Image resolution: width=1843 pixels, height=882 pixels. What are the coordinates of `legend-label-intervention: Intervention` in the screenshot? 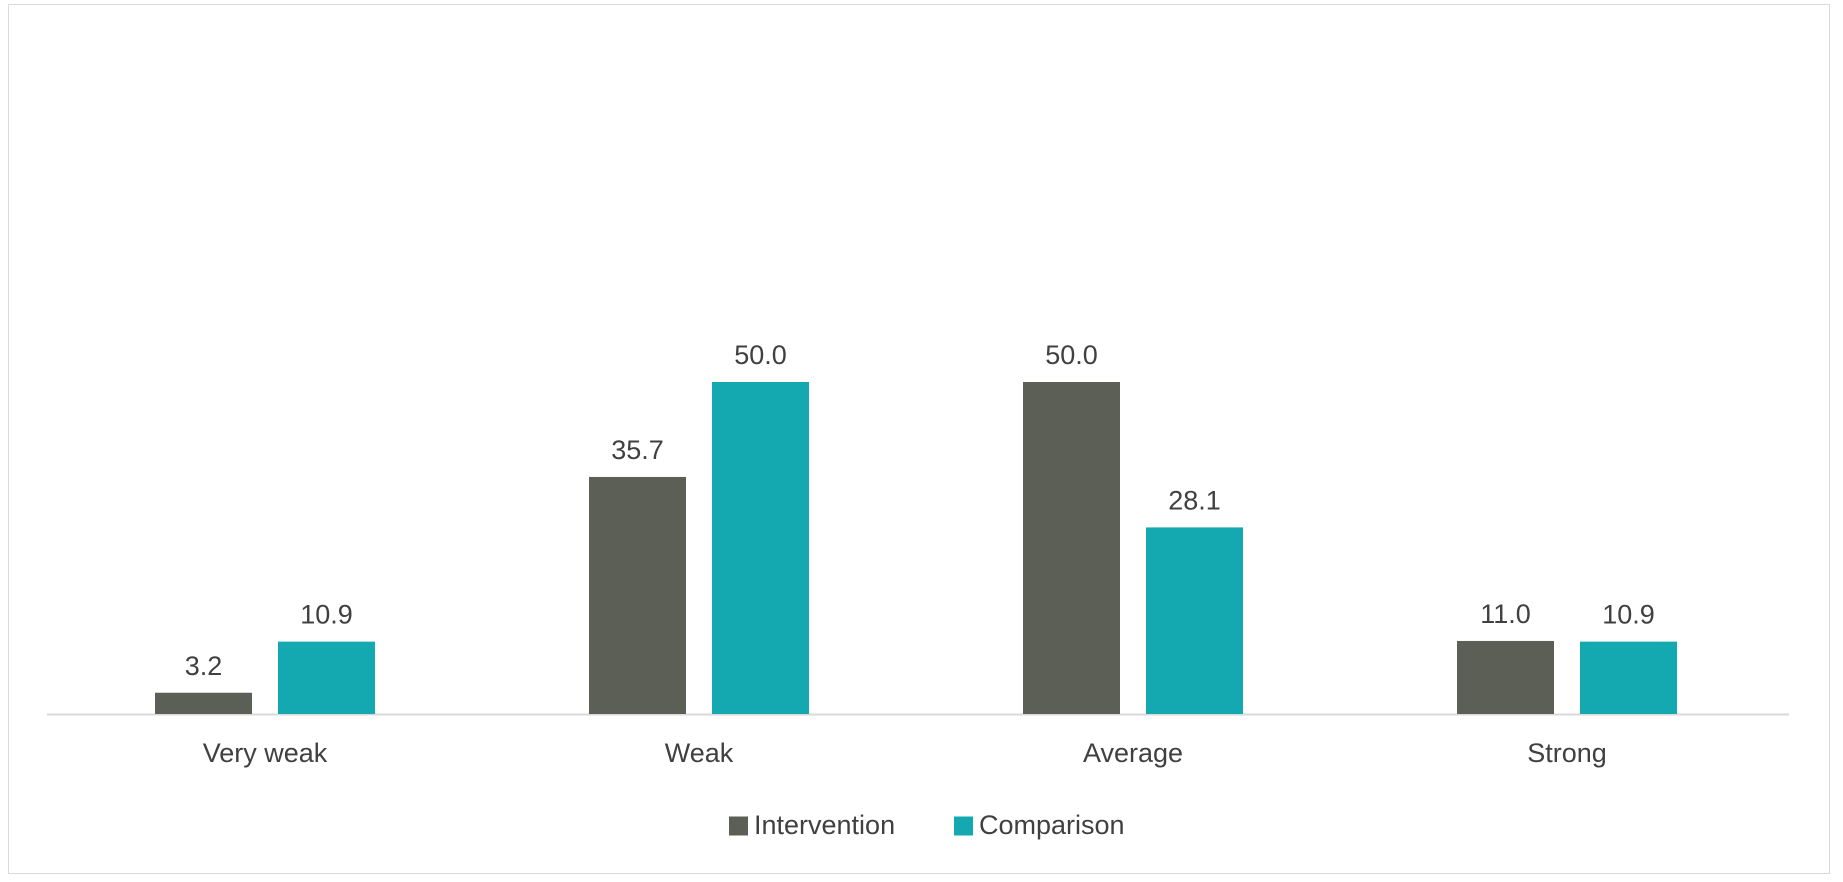 It's located at (824, 825).